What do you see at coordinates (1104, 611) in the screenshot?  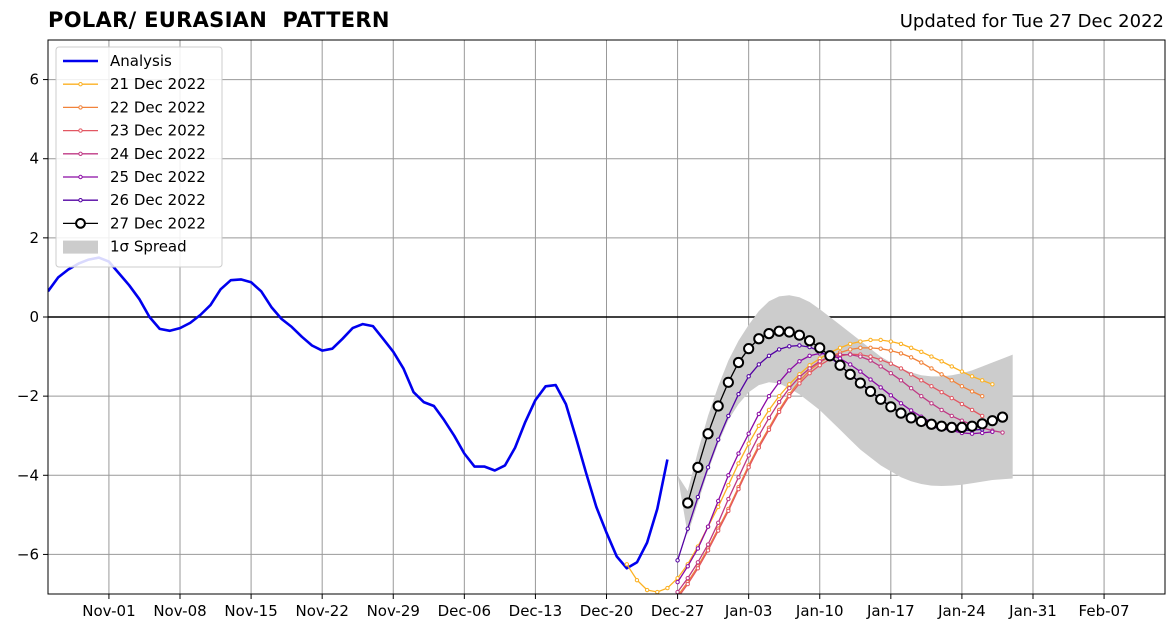 I see `x-tick-label: Feb-07` at bounding box center [1104, 611].